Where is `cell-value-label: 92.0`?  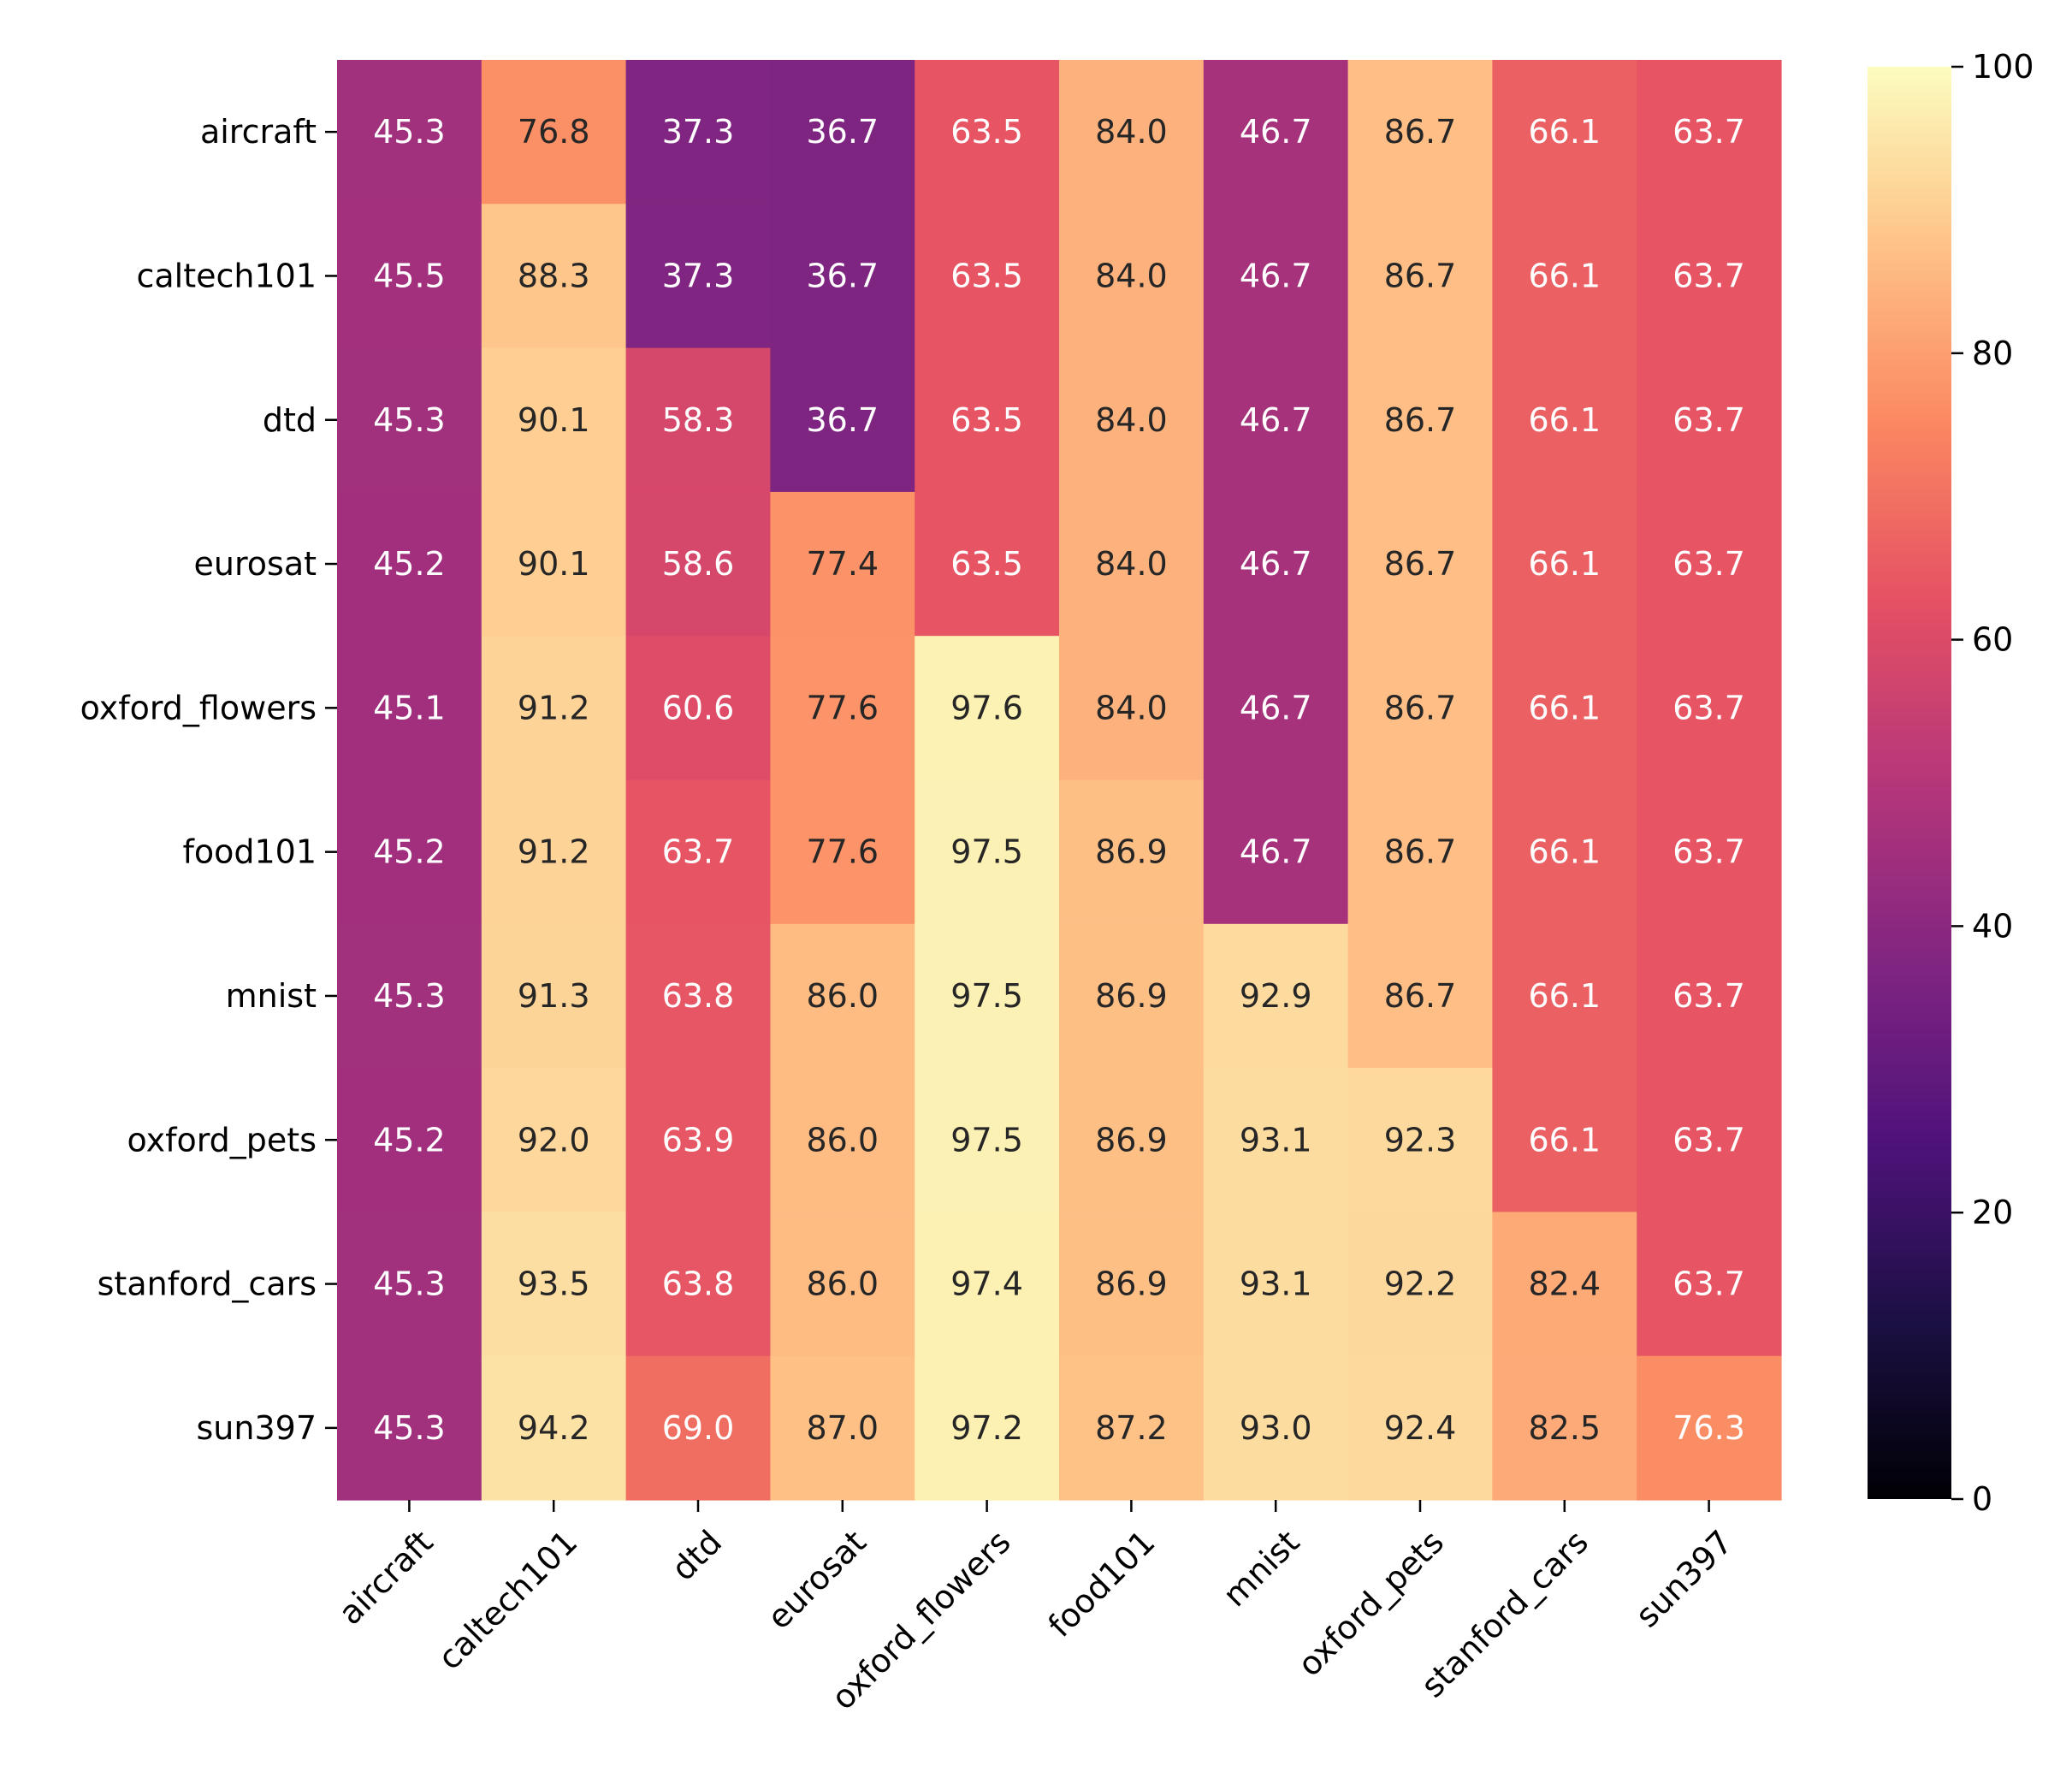 cell-value-label: 92.0 is located at coordinates (554, 1140).